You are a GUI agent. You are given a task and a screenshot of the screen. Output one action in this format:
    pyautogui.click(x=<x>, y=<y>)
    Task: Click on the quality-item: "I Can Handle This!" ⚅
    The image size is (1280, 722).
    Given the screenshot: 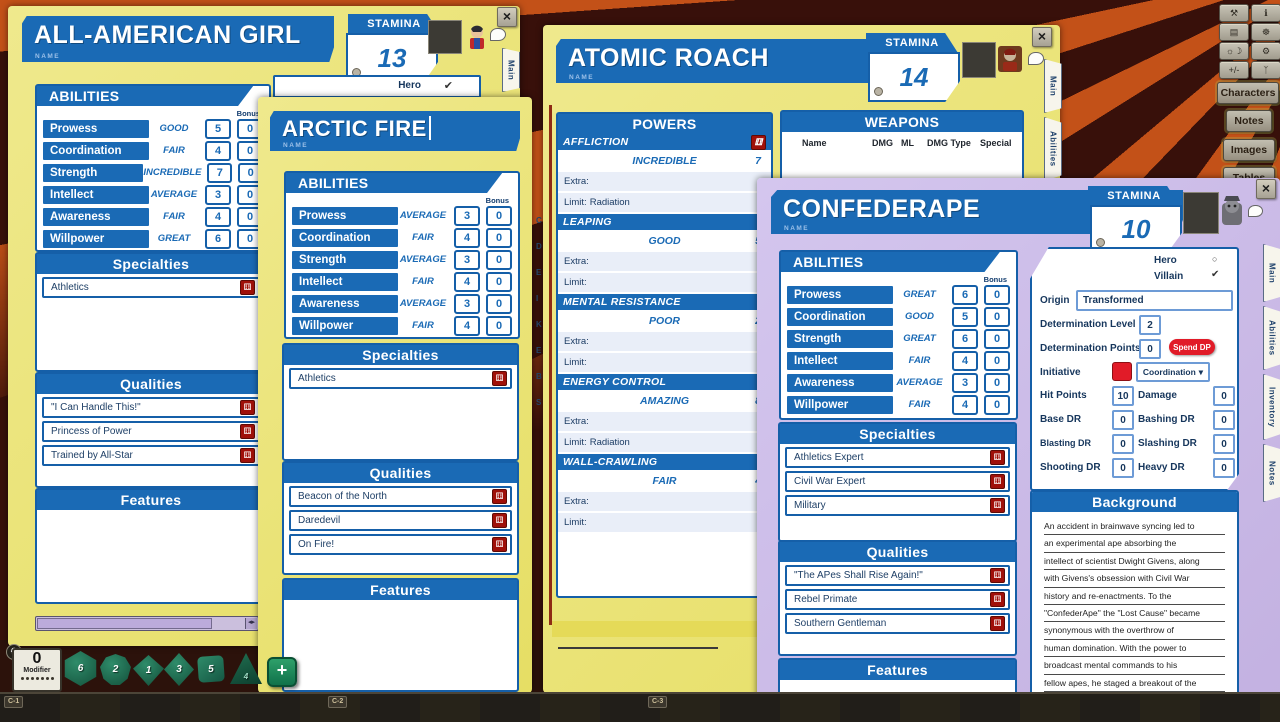 What is the action you would take?
    pyautogui.click(x=151, y=407)
    